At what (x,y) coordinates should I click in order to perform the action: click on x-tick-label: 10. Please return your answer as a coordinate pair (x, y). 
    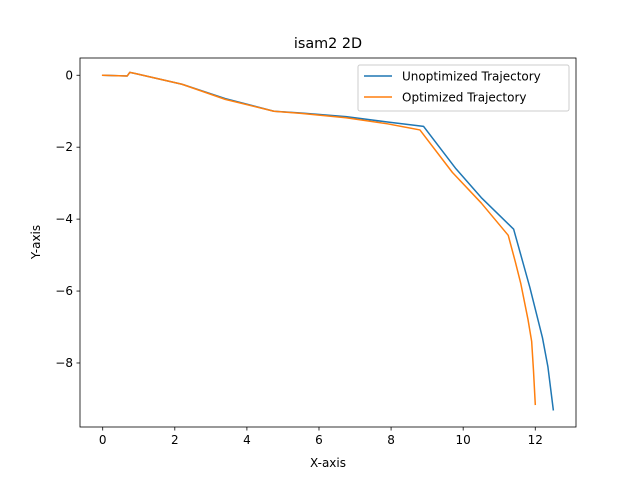
    Looking at the image, I should click on (463, 440).